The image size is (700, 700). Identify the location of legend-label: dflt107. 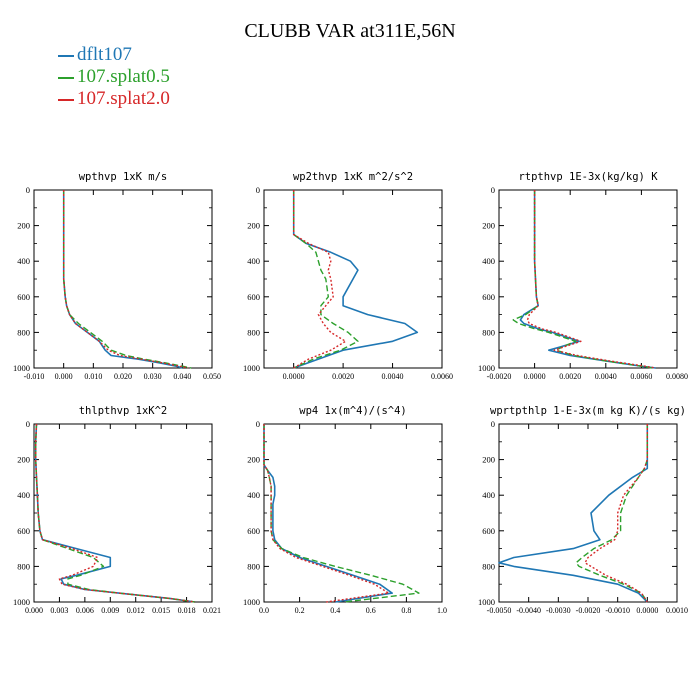
(104, 54).